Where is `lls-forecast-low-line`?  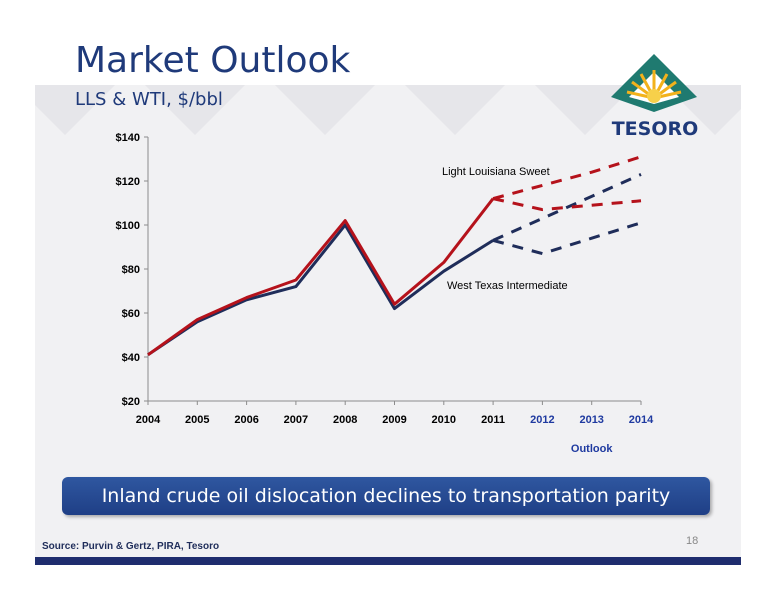
lls-forecast-low-line is located at coordinates (567, 204).